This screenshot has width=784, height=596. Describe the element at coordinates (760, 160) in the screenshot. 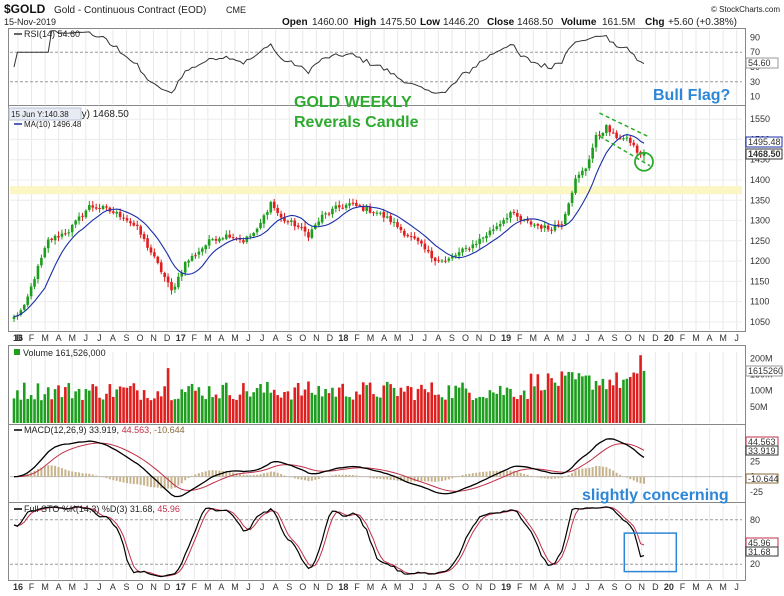

I see `price-tick-label: 1450` at that location.